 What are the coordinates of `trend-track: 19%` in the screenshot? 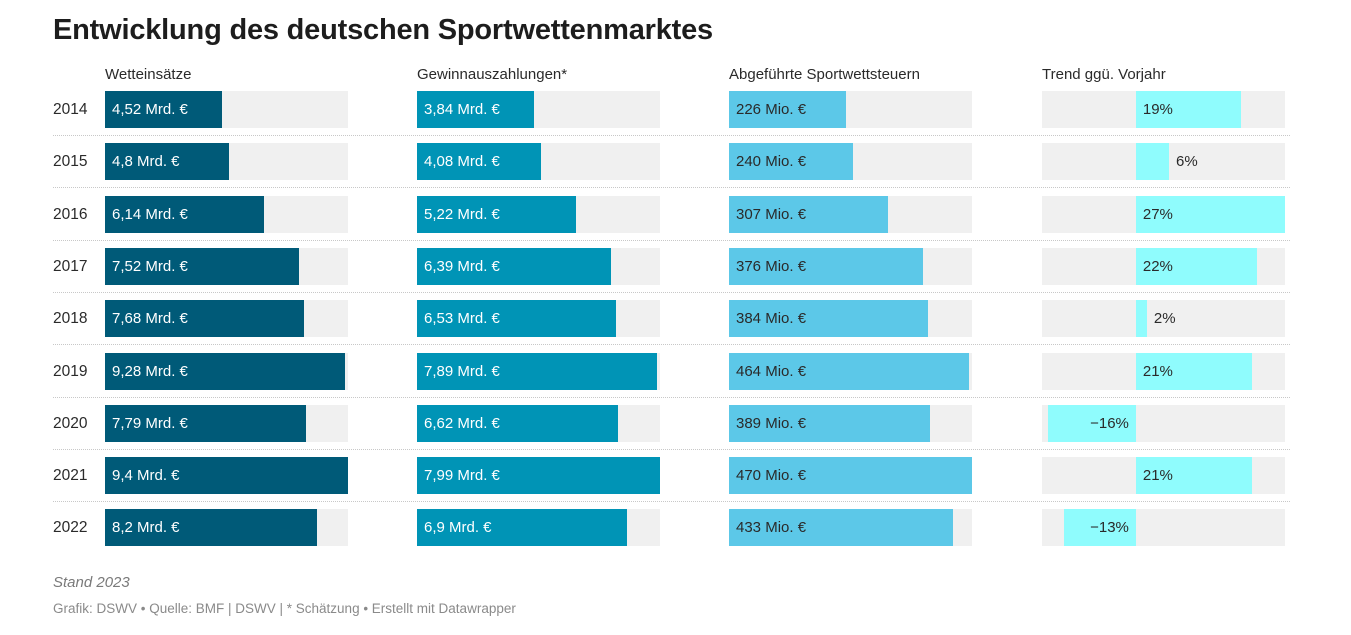 It's located at (1163, 109).